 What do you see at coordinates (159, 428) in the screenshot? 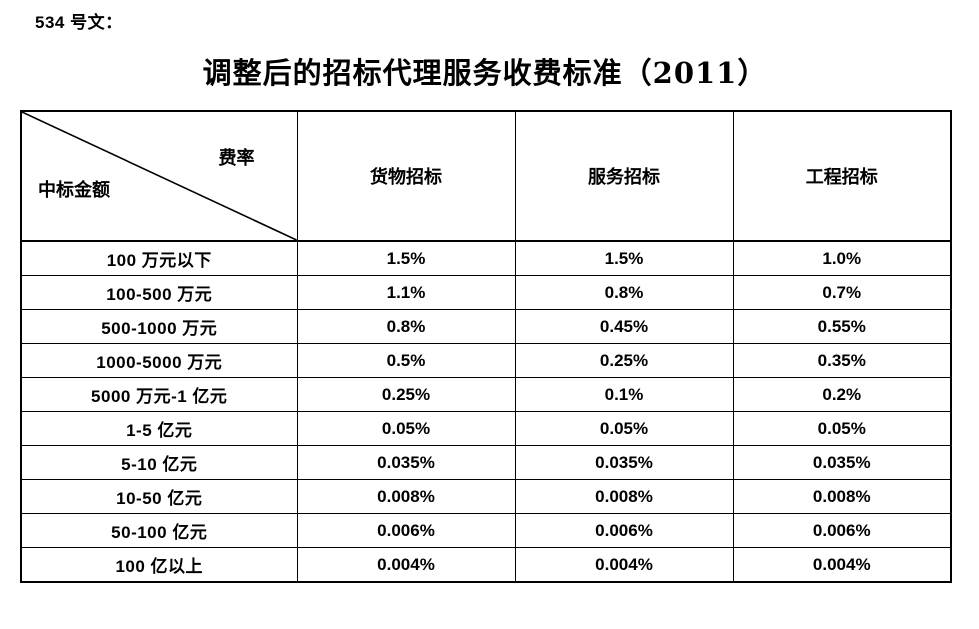
I see `amount-range-cell: 1-5 亿元` at bounding box center [159, 428].